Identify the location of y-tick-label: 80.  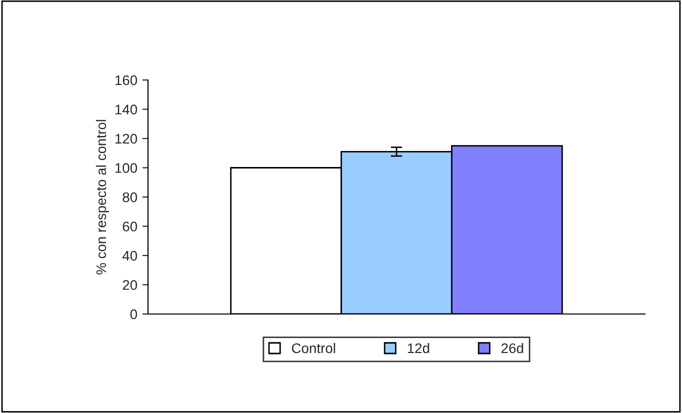
(130, 197).